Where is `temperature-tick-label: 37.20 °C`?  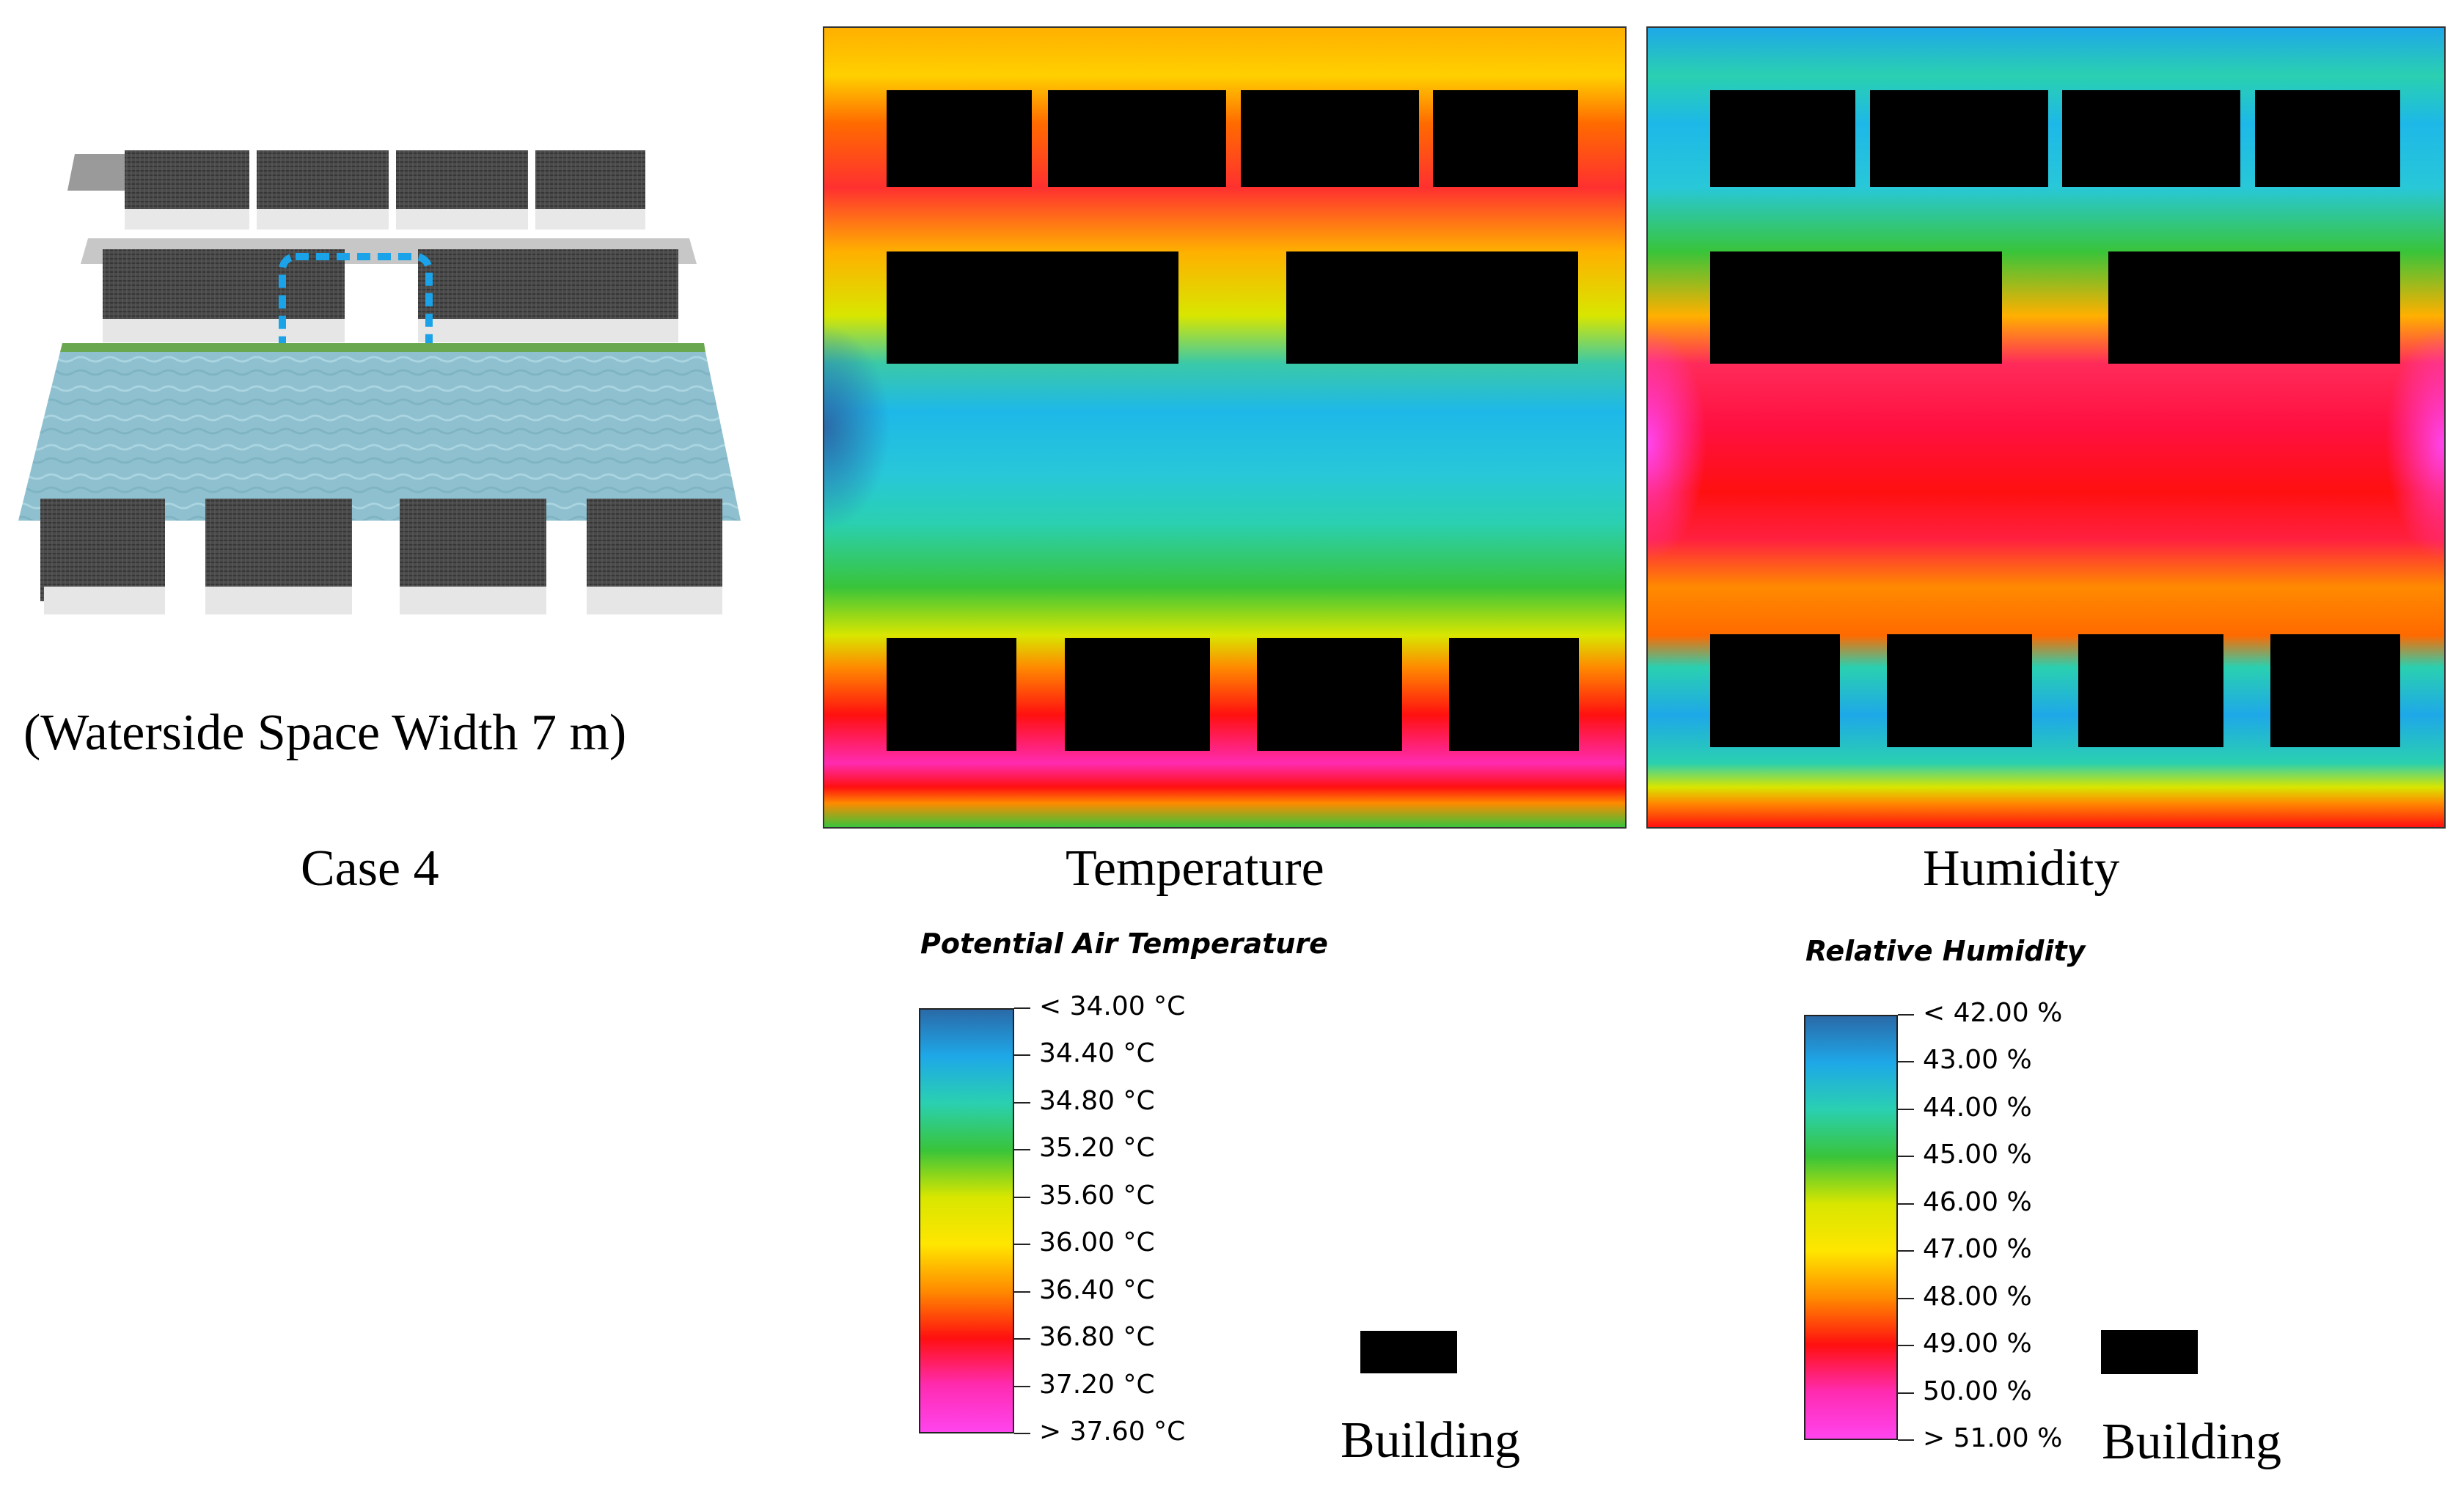 temperature-tick-label: 37.20 °C is located at coordinates (1097, 1384).